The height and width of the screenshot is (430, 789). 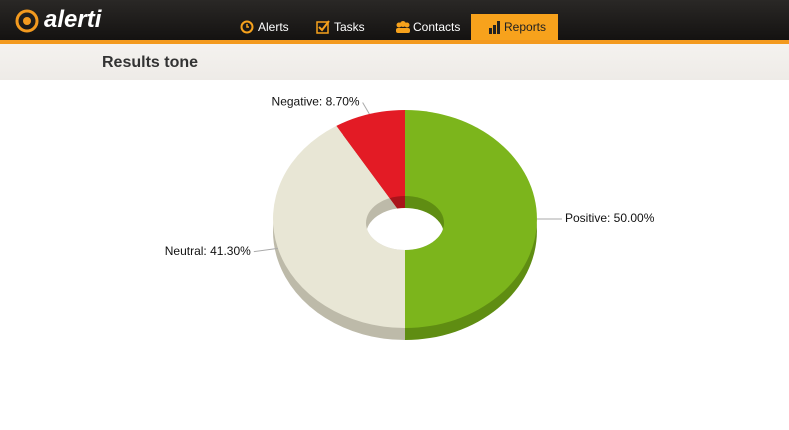 I want to click on nav-contacts: Contacts, so click(x=430, y=27).